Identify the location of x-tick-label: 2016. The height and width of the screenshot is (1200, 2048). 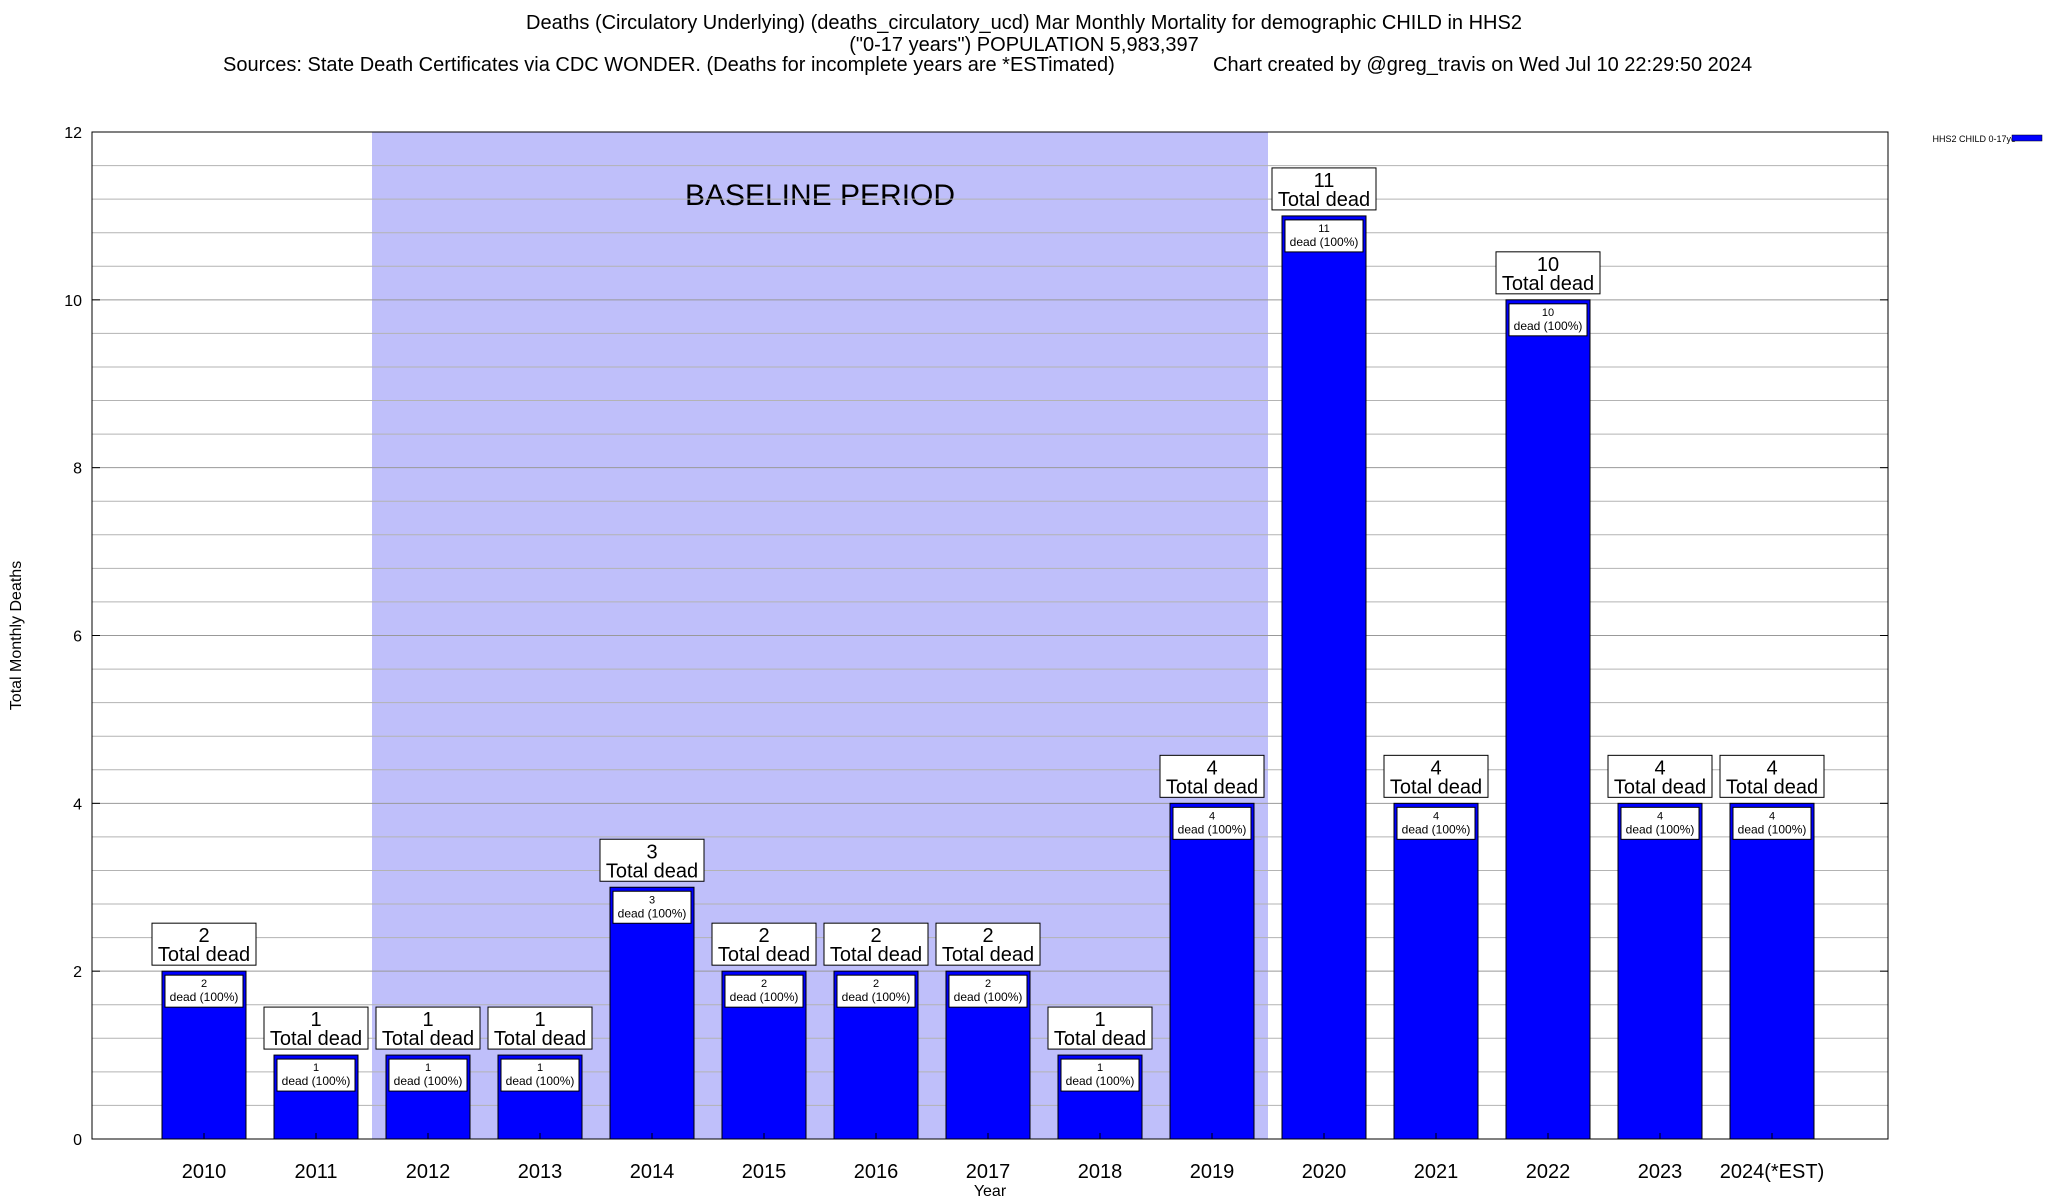
(876, 1172).